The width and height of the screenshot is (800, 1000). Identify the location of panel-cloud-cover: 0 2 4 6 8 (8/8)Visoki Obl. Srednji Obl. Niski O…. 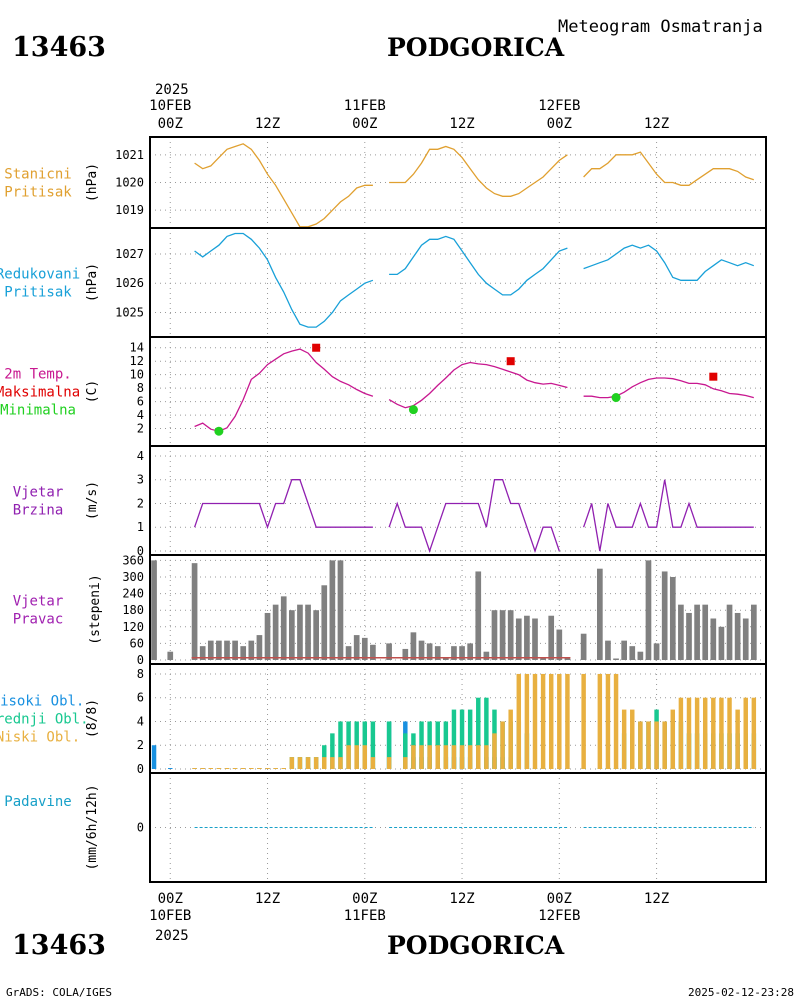
(383, 719).